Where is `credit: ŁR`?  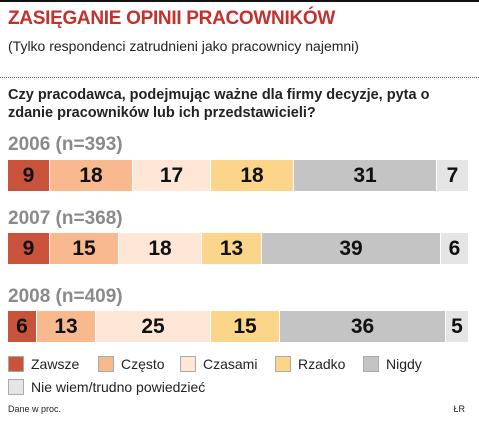 credit: ŁR is located at coordinates (459, 409).